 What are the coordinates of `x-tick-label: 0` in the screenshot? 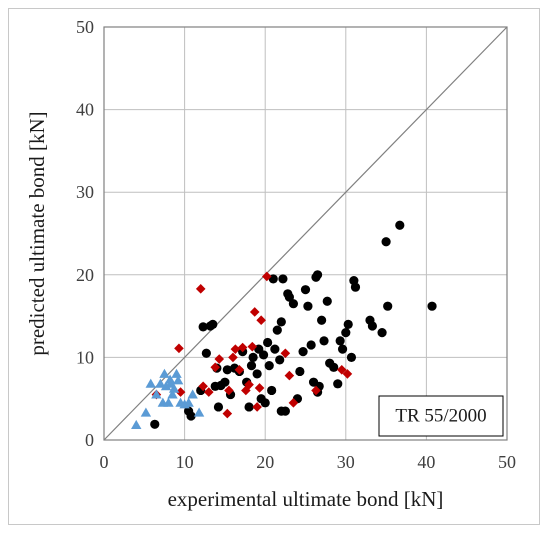 It's located at (104, 462).